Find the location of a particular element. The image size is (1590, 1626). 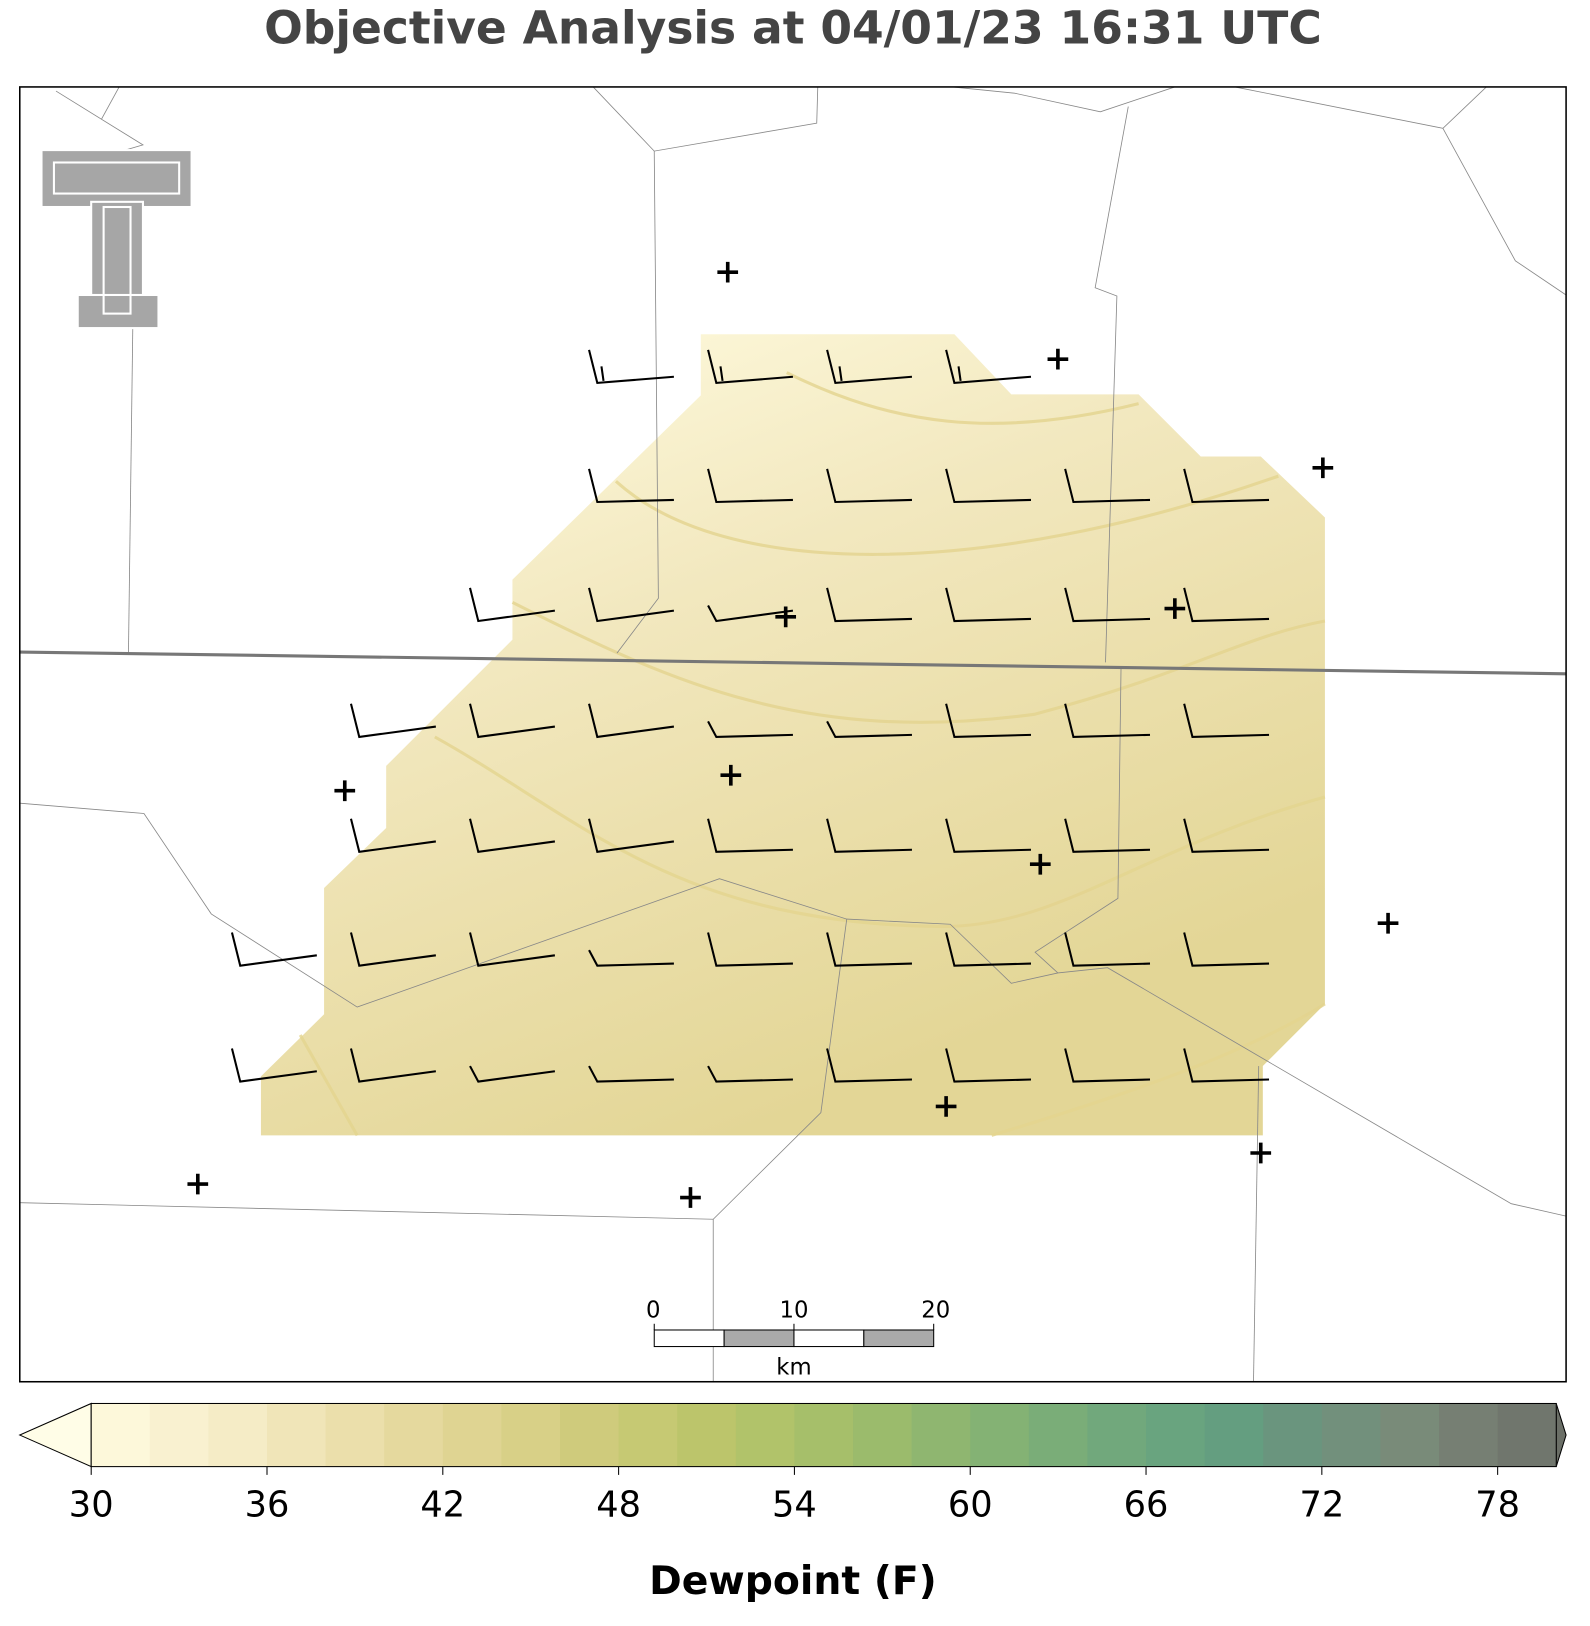

colorbar-tick-label: 42 is located at coordinates (442, 1504).